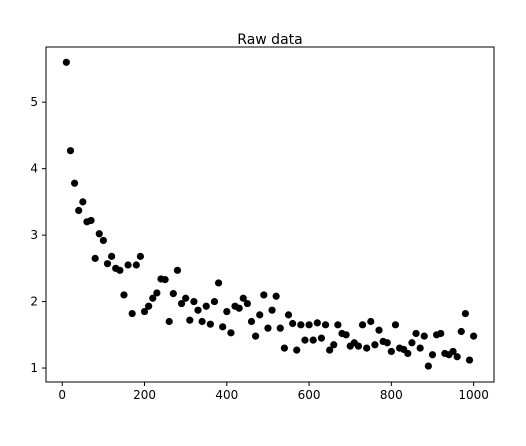 Image resolution: width=526 pixels, height=446 pixels. I want to click on x-tick-label: 800, so click(391, 395).